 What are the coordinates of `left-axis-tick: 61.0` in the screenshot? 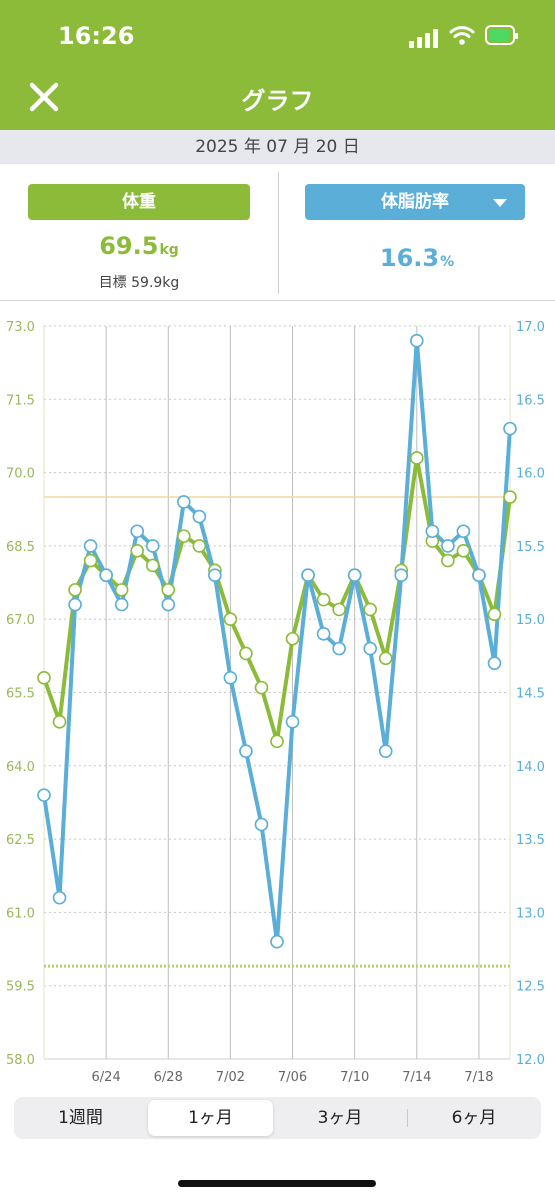 It's located at (20, 913).